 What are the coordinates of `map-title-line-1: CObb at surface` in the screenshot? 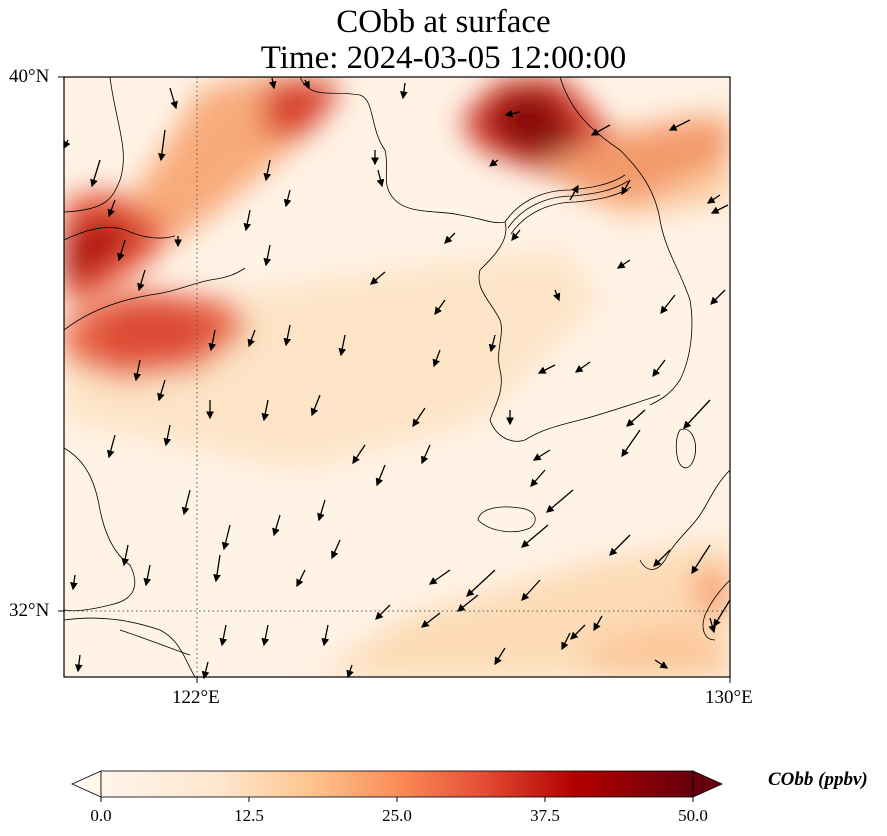 It's located at (443, 22).